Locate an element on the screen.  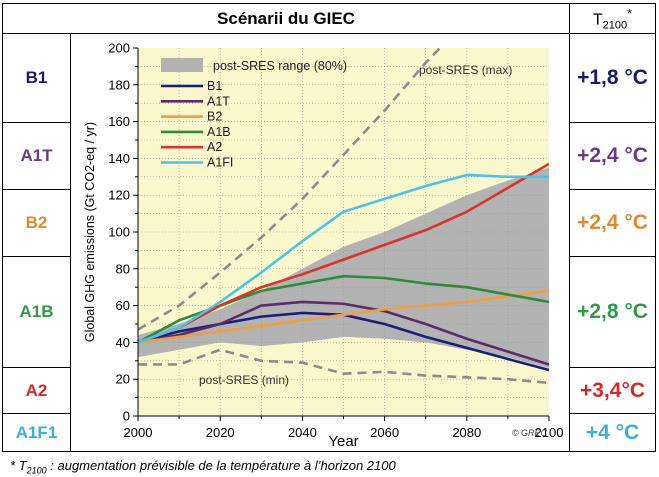
temperature-header-cell: T2100* is located at coordinates (612, 18).